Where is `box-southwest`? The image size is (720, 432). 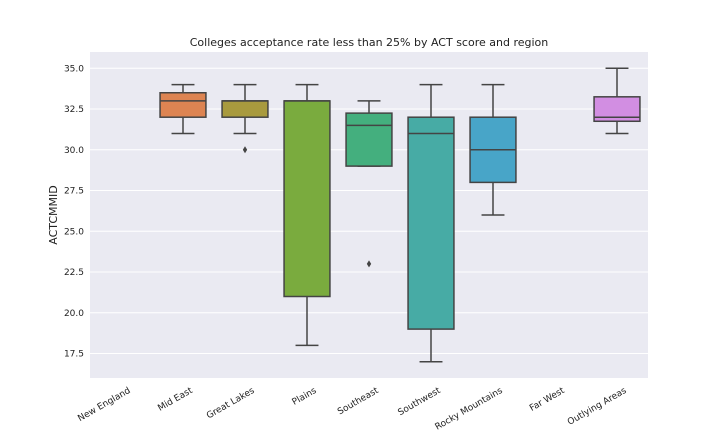 box-southwest is located at coordinates (431, 223).